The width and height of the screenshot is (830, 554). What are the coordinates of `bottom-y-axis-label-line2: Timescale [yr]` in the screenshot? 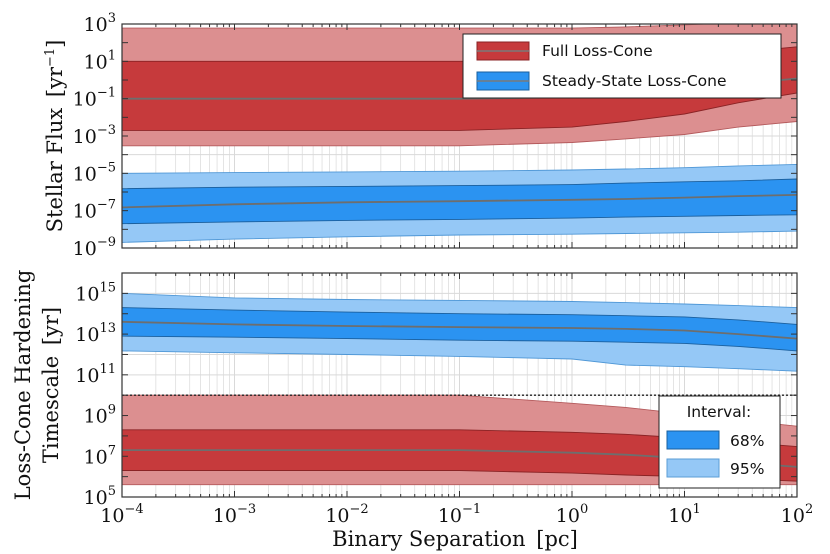 It's located at (51, 385).